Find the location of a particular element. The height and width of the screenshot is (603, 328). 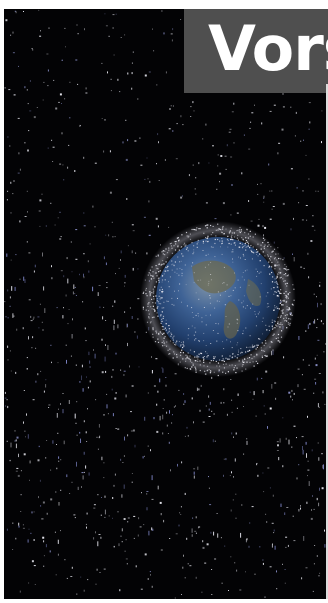

earth-landmass-east is located at coordinates (254, 293).